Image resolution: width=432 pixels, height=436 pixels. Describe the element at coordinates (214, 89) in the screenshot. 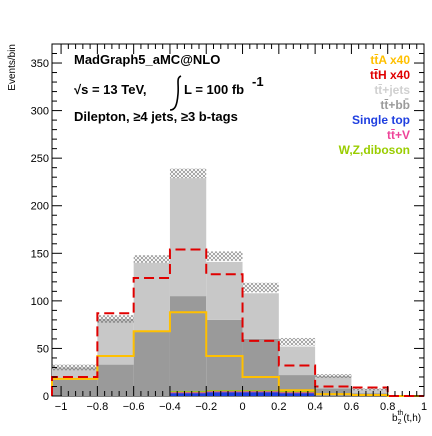

I see `lumi-label: L = 100 fb` at that location.